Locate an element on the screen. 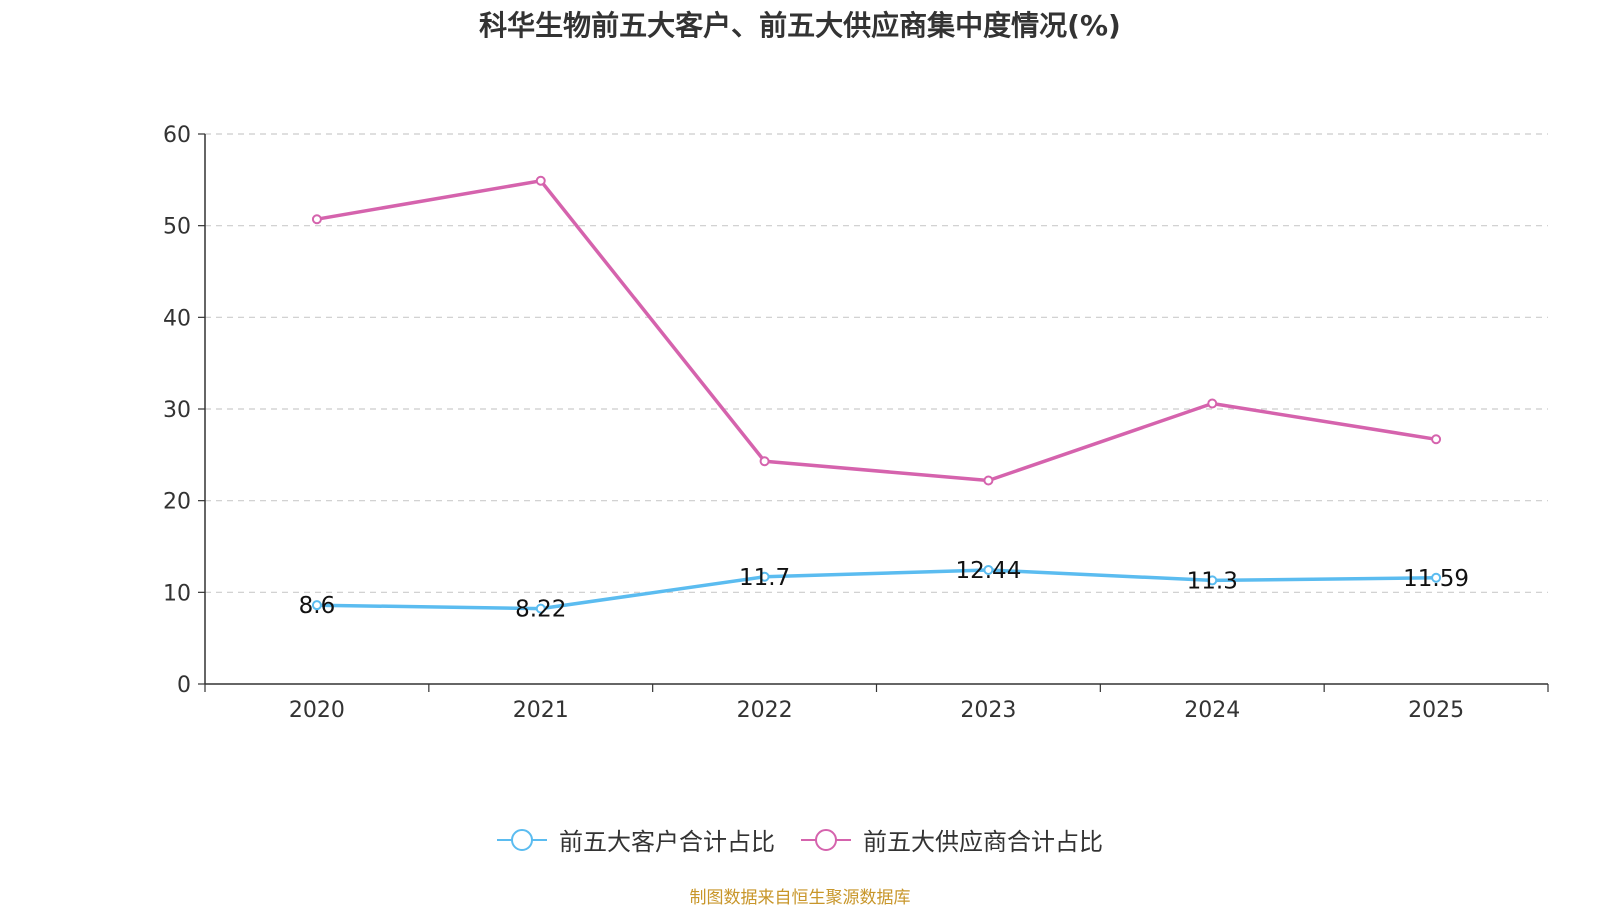 This screenshot has width=1600, height=908. legend-item-suppliers: 前五大供应商合计占比 is located at coordinates (952, 839).